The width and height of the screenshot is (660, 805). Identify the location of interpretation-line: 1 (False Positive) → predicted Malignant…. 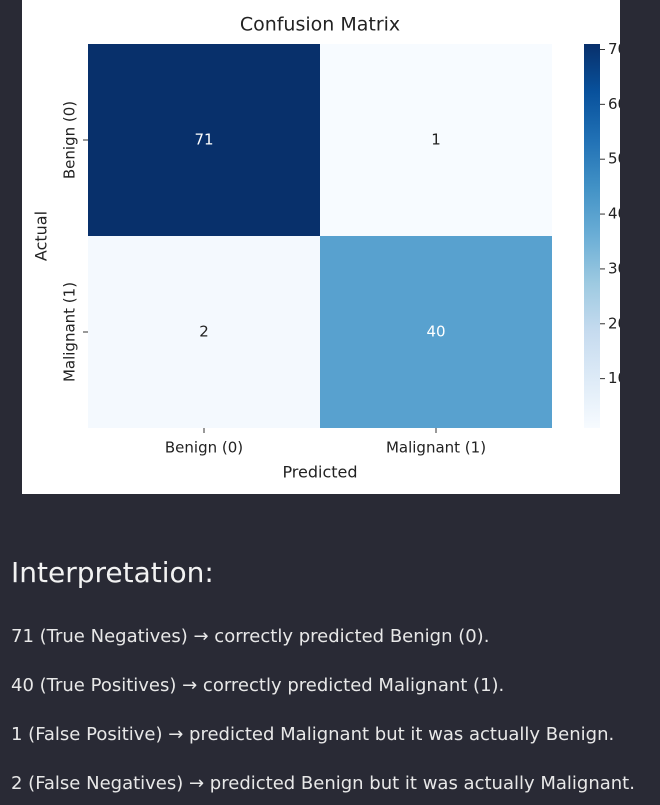
(313, 734).